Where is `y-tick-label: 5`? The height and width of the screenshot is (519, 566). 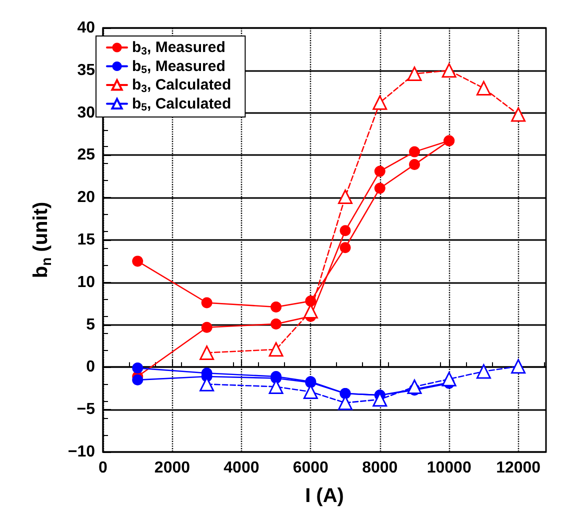 y-tick-label: 5 is located at coordinates (91, 325).